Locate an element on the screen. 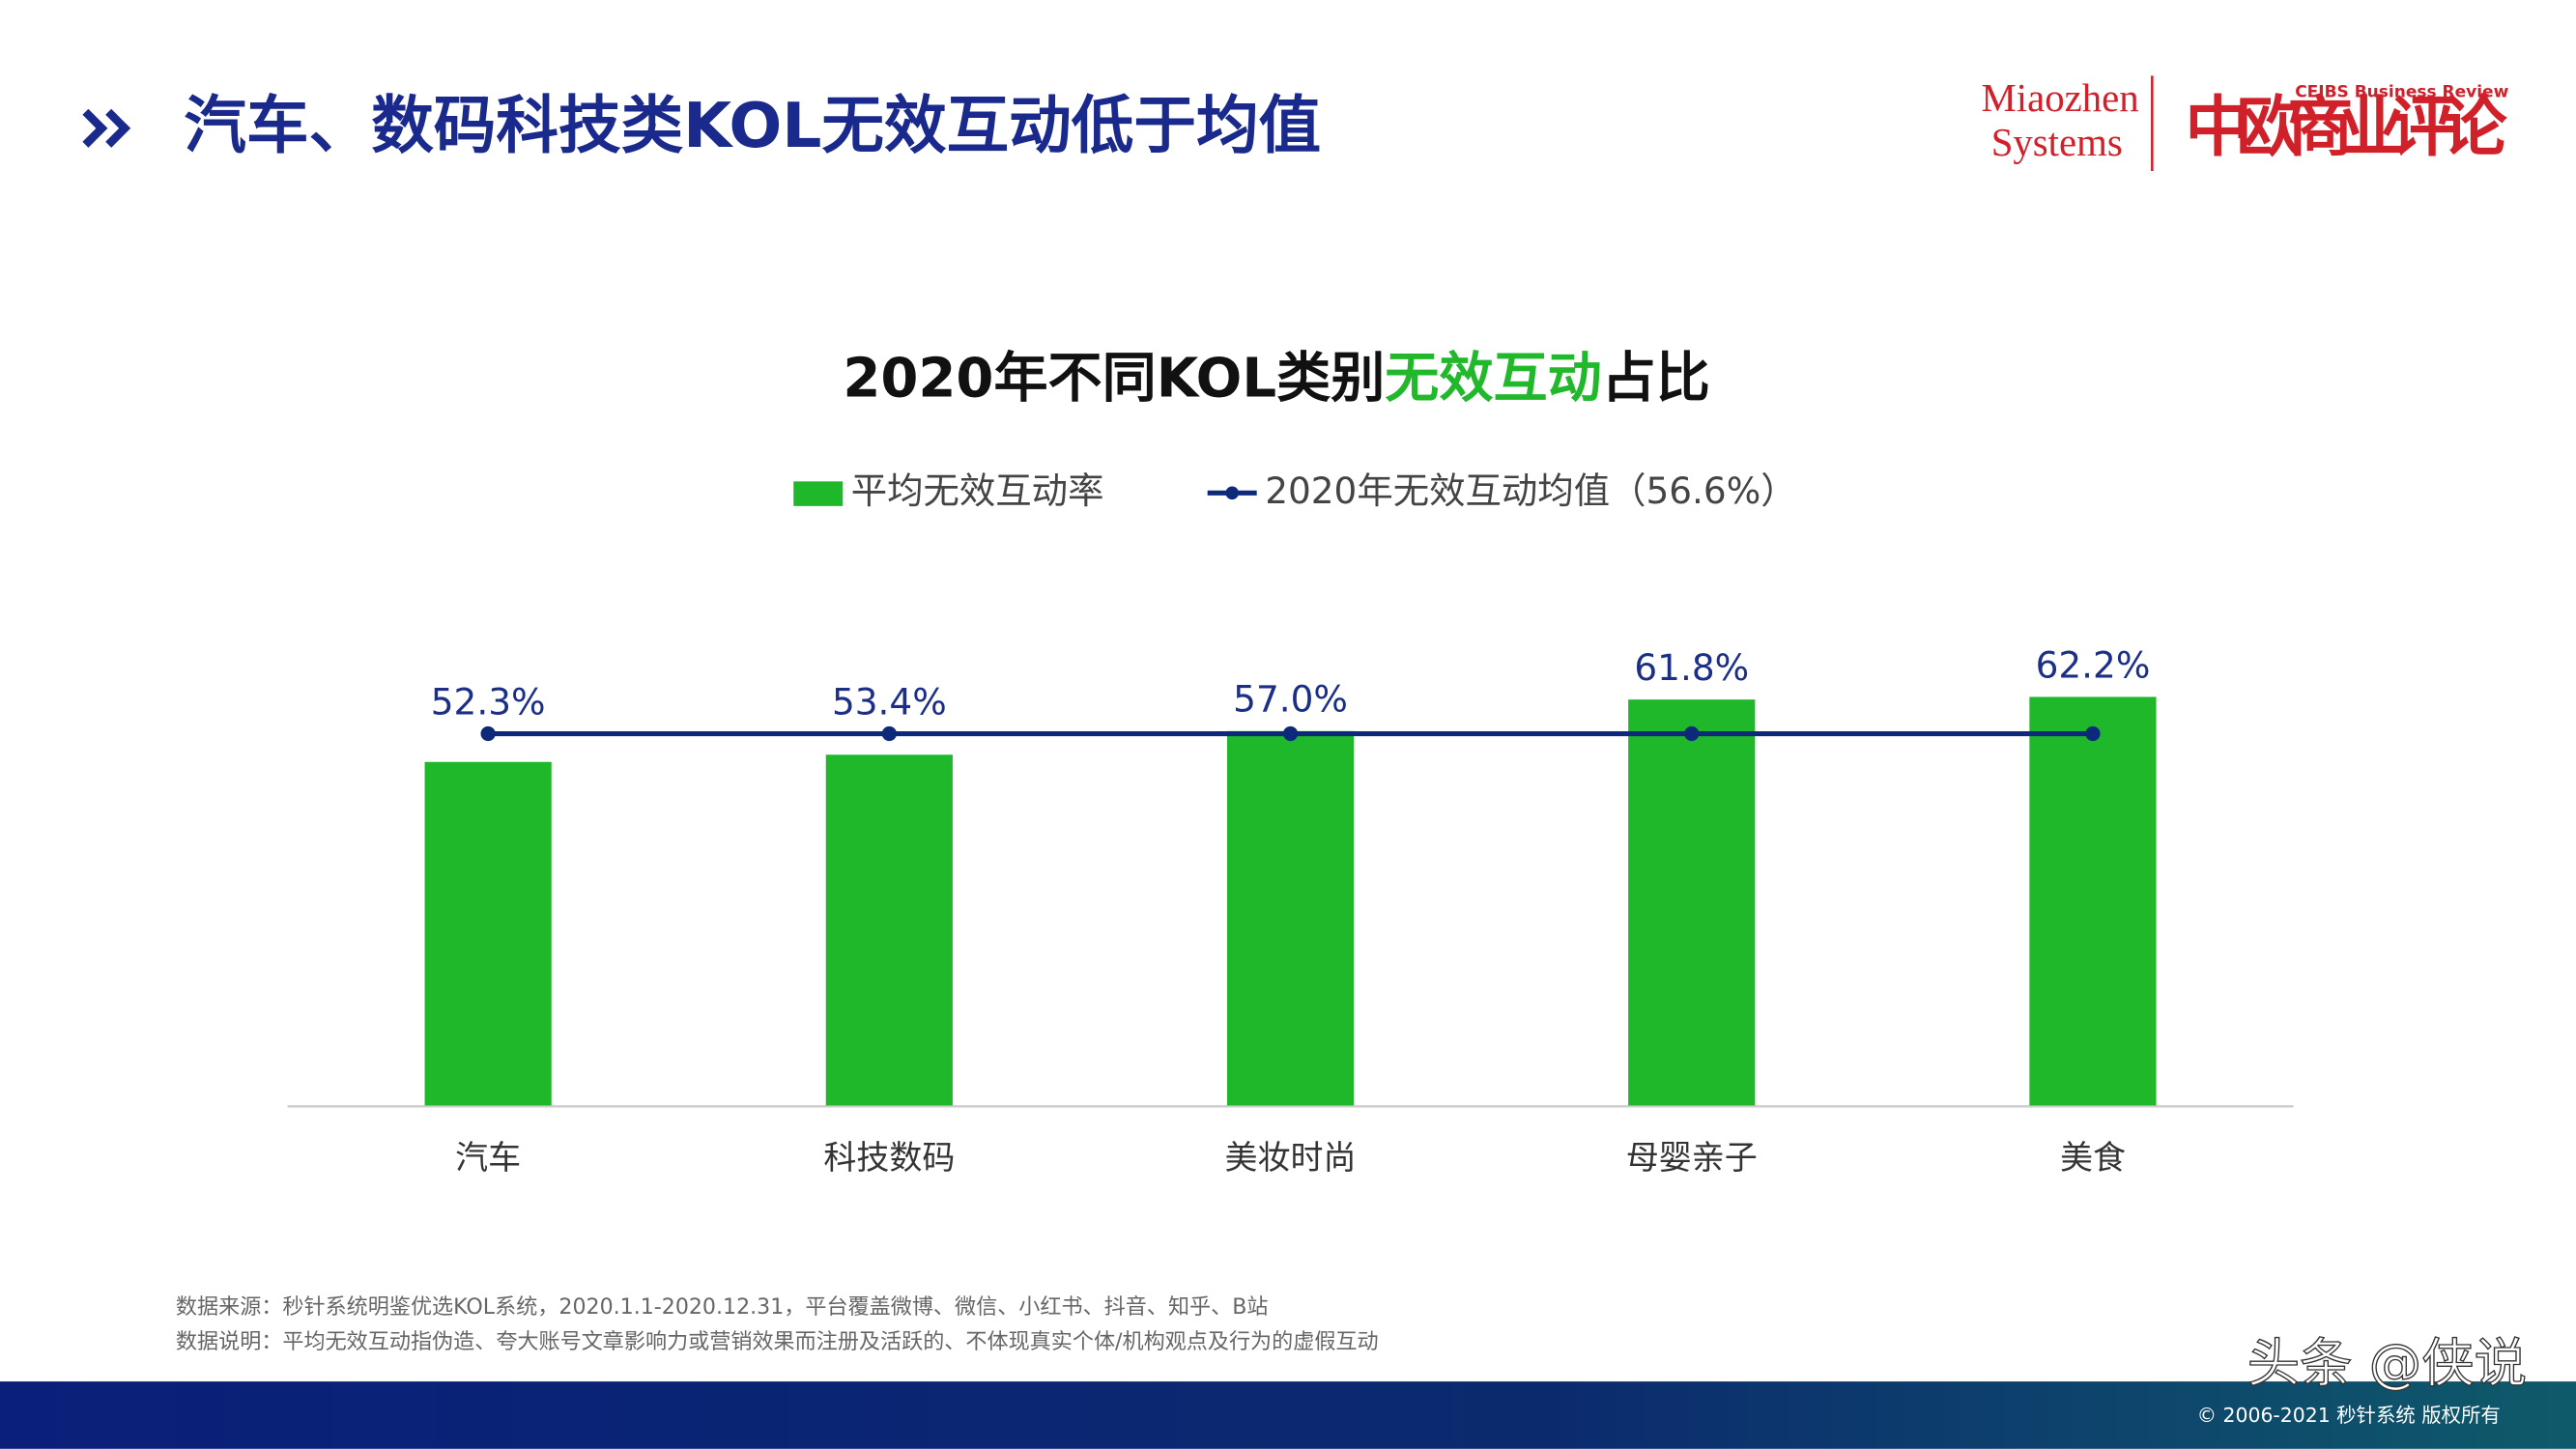 The height and width of the screenshot is (1449, 2576). logo-text: Systems is located at coordinates (2057, 142).